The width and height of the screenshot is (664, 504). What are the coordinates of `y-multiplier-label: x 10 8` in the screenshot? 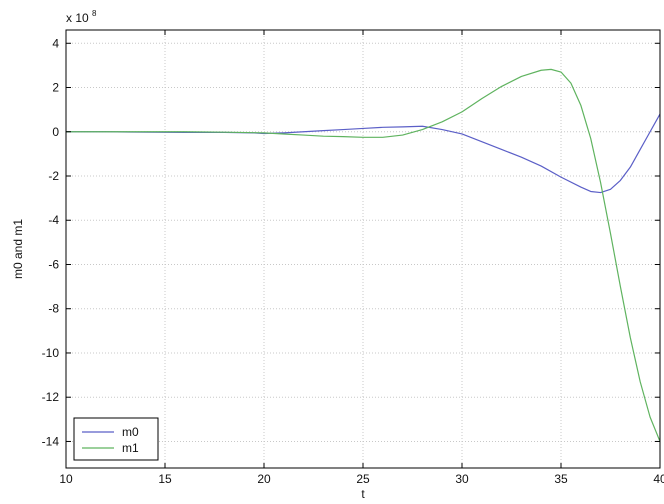 It's located at (81, 17).